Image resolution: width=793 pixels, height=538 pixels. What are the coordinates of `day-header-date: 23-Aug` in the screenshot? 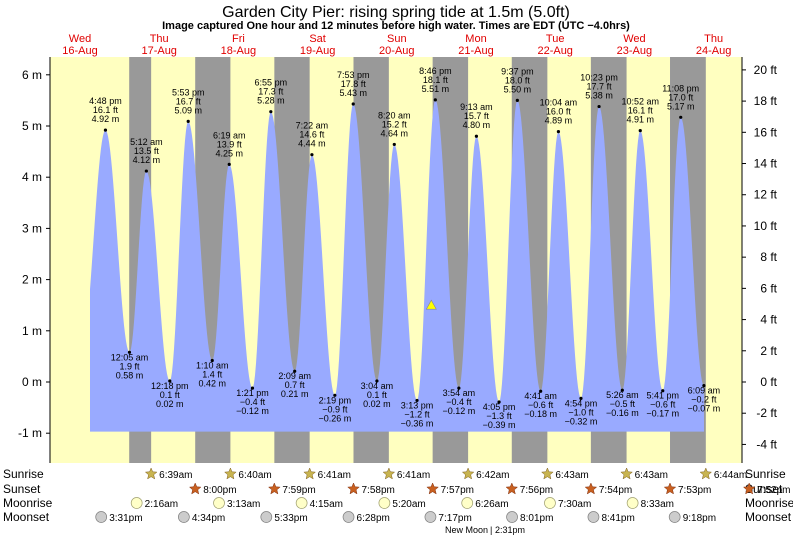 It's located at (634, 51).